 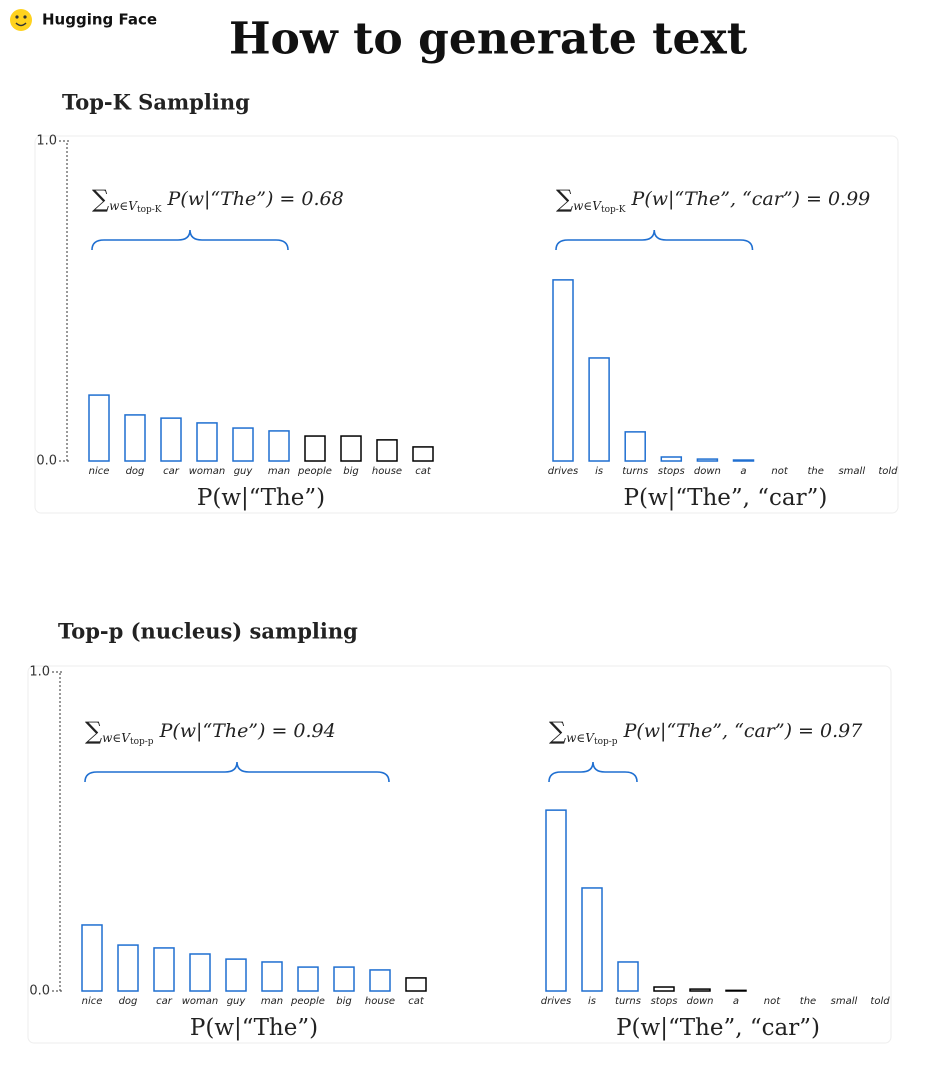 What do you see at coordinates (21, 20) in the screenshot?
I see `logo-icon` at bounding box center [21, 20].